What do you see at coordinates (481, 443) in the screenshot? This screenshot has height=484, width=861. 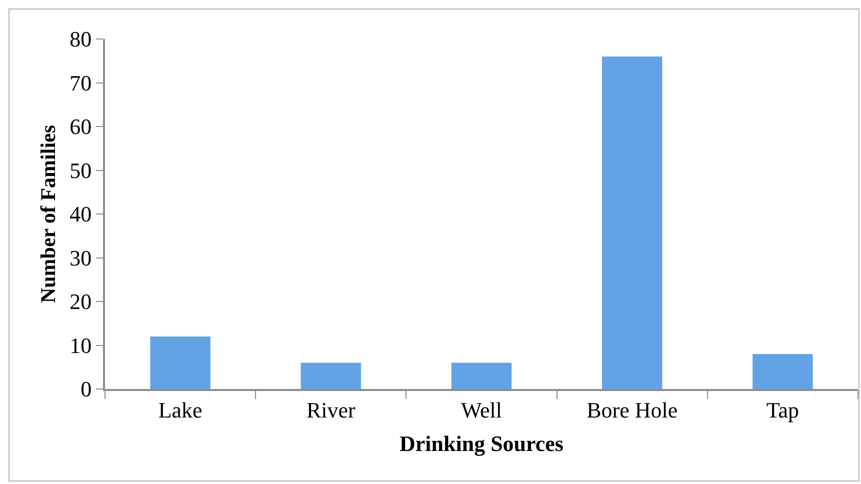 I see `x-axis-title: Drinking Sources` at bounding box center [481, 443].